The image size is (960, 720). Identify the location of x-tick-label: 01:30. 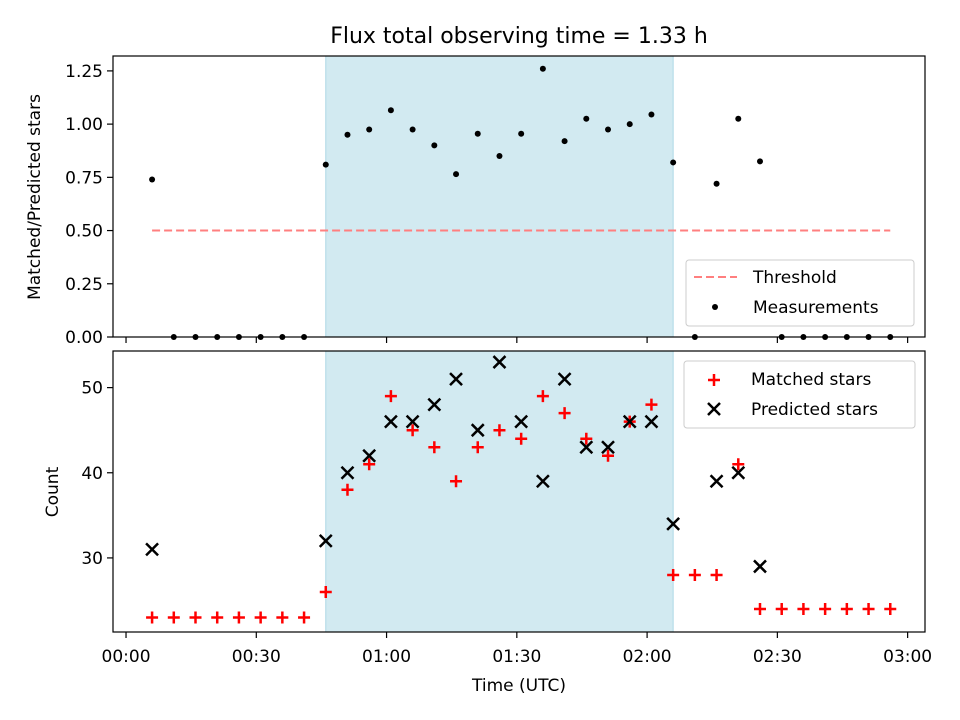
(516, 657).